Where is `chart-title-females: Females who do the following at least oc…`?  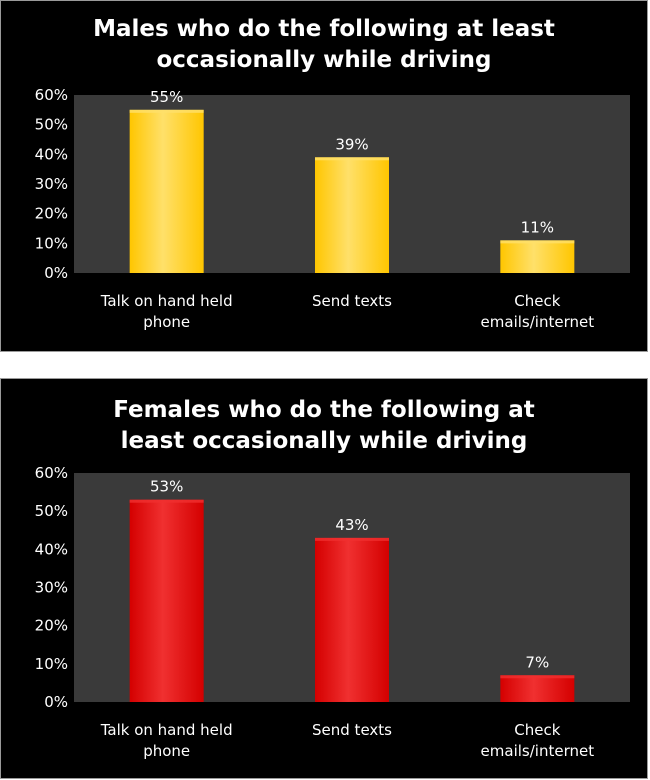
chart-title-females: Females who do the following at least oc… is located at coordinates (324, 426).